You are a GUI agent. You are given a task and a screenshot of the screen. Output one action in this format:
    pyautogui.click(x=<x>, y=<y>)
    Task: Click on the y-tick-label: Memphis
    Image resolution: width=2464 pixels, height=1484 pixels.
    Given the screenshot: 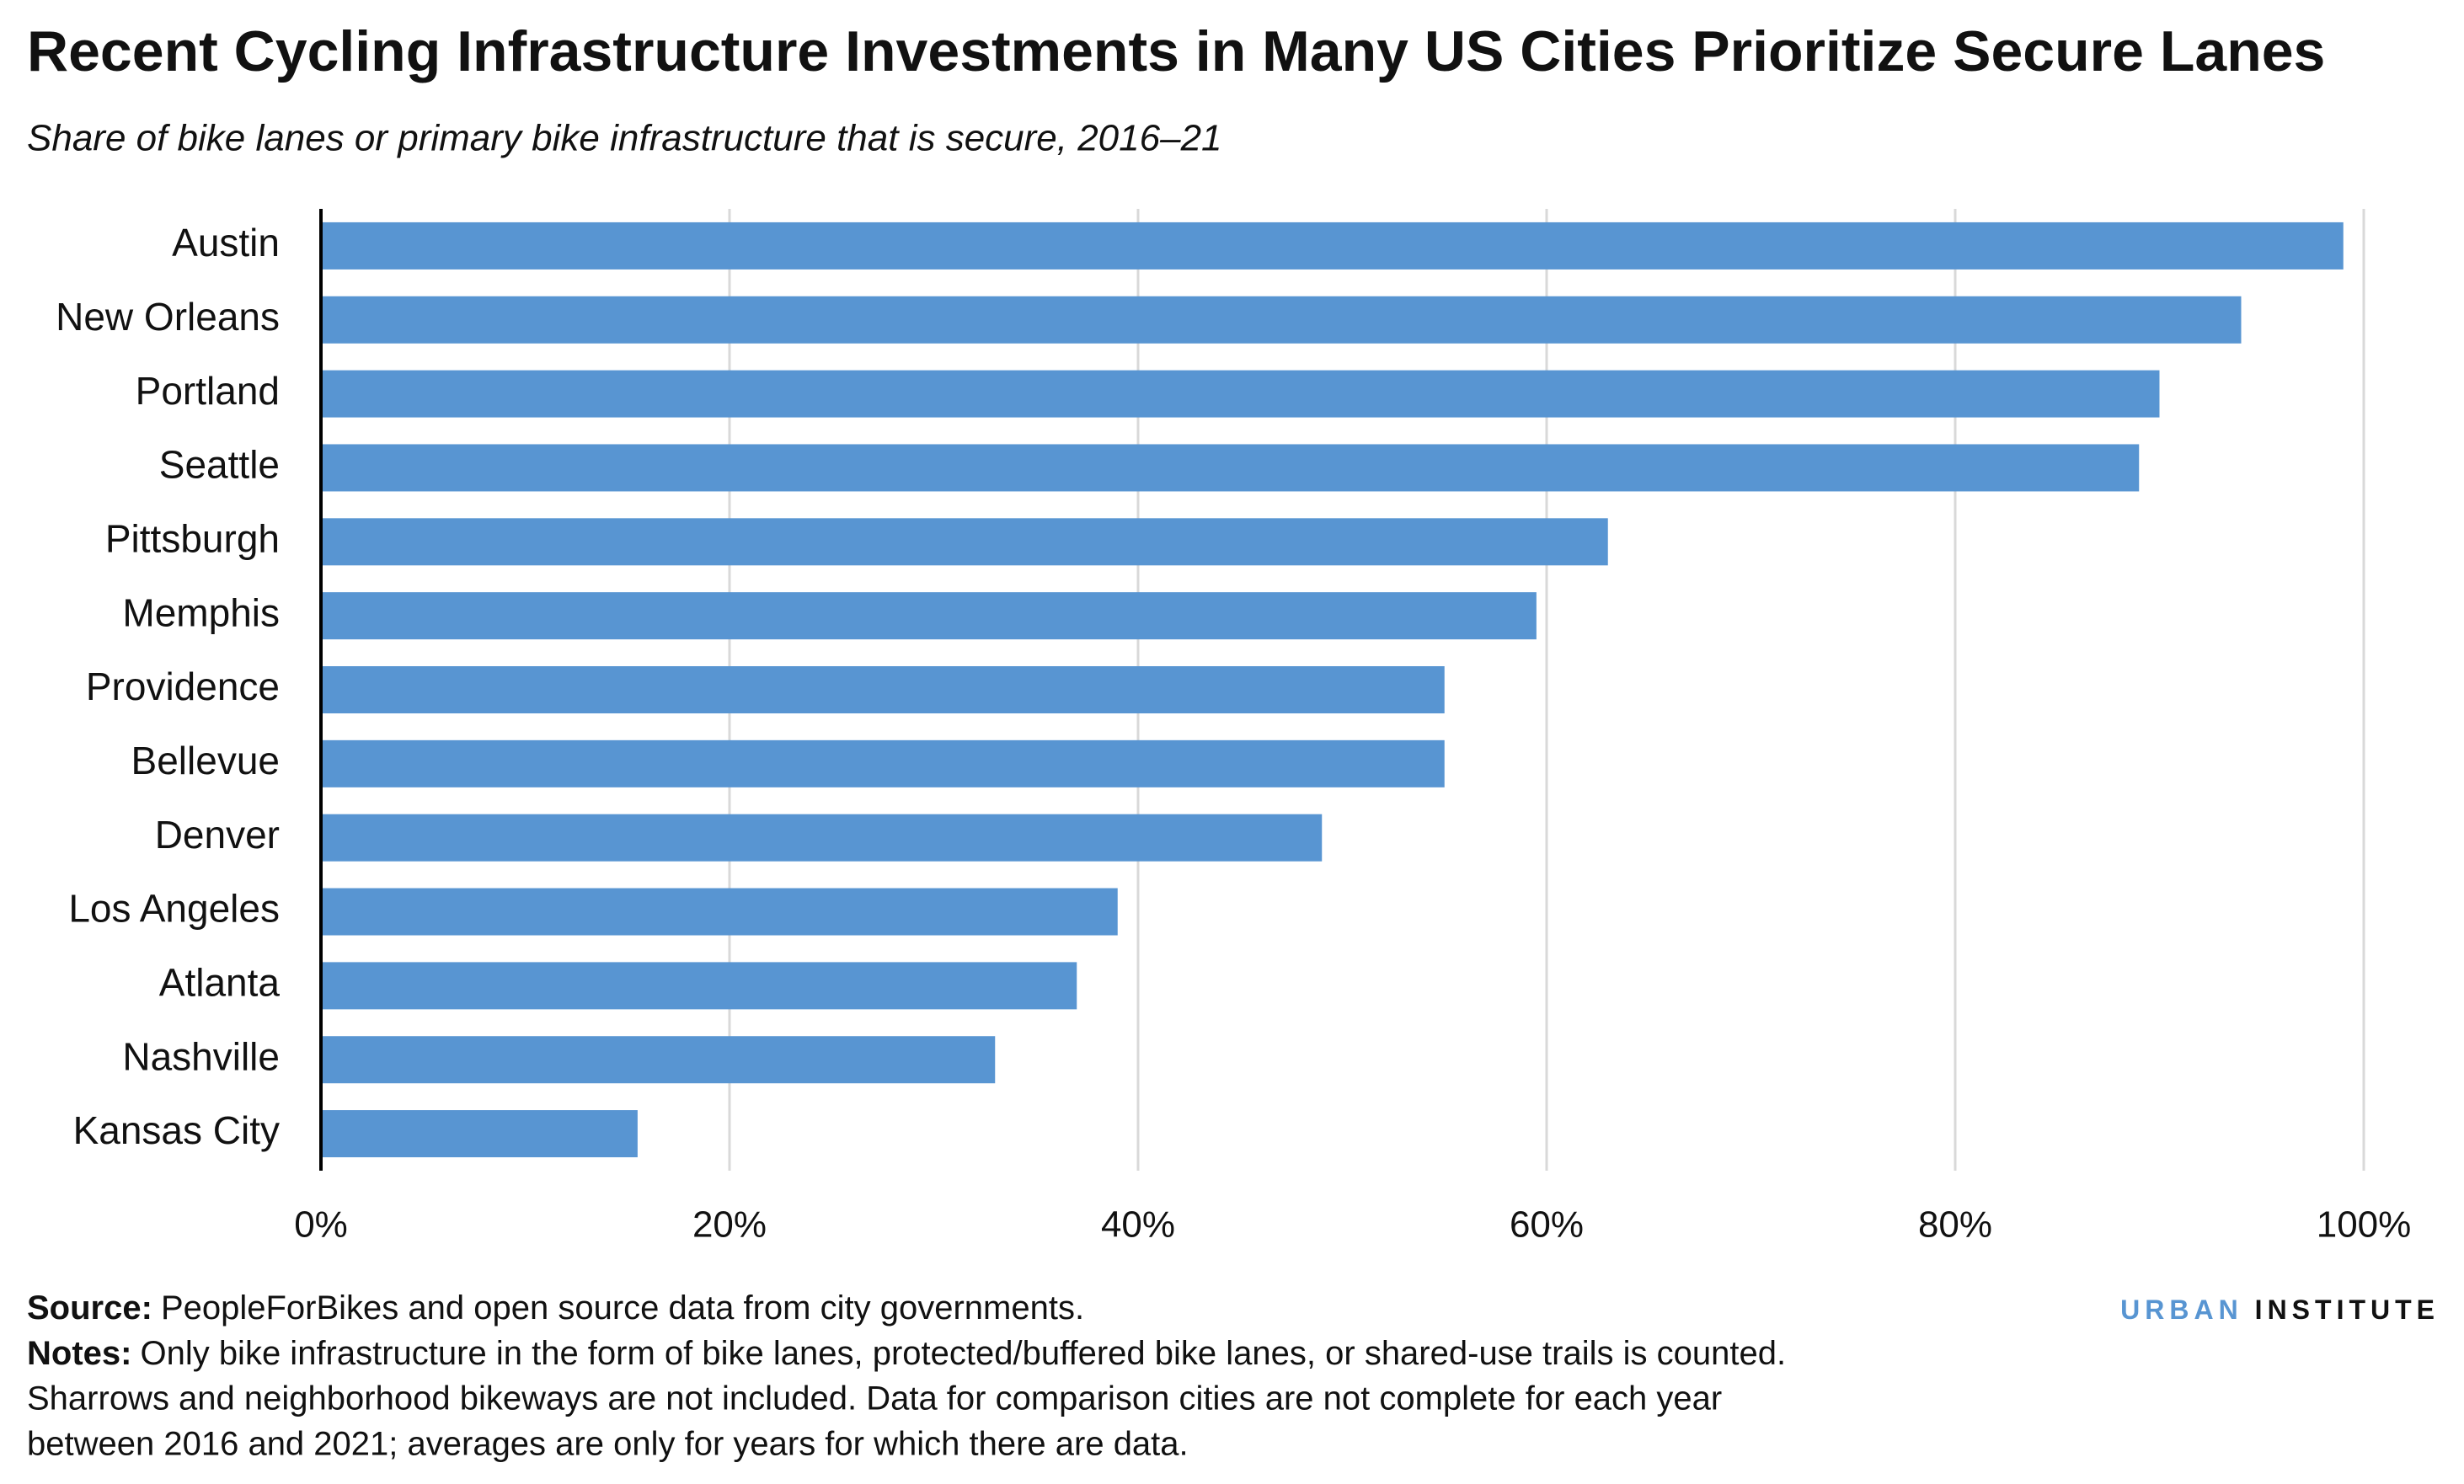 What is the action you would take?
    pyautogui.click(x=201, y=612)
    